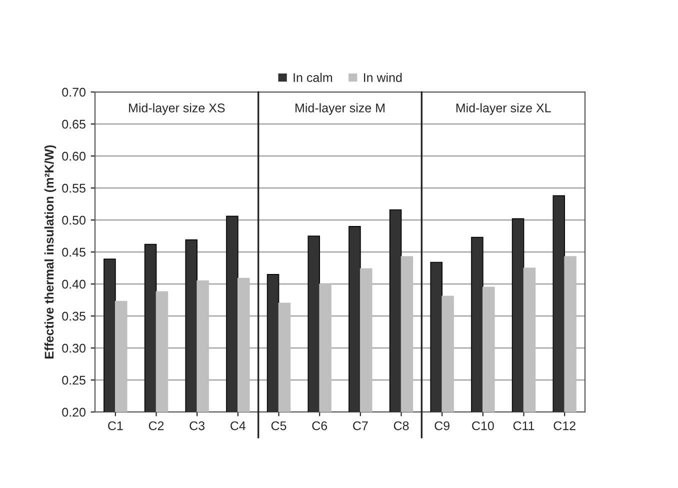 The width and height of the screenshot is (678, 488). I want to click on y-tick-label: 0.25, so click(74, 380).